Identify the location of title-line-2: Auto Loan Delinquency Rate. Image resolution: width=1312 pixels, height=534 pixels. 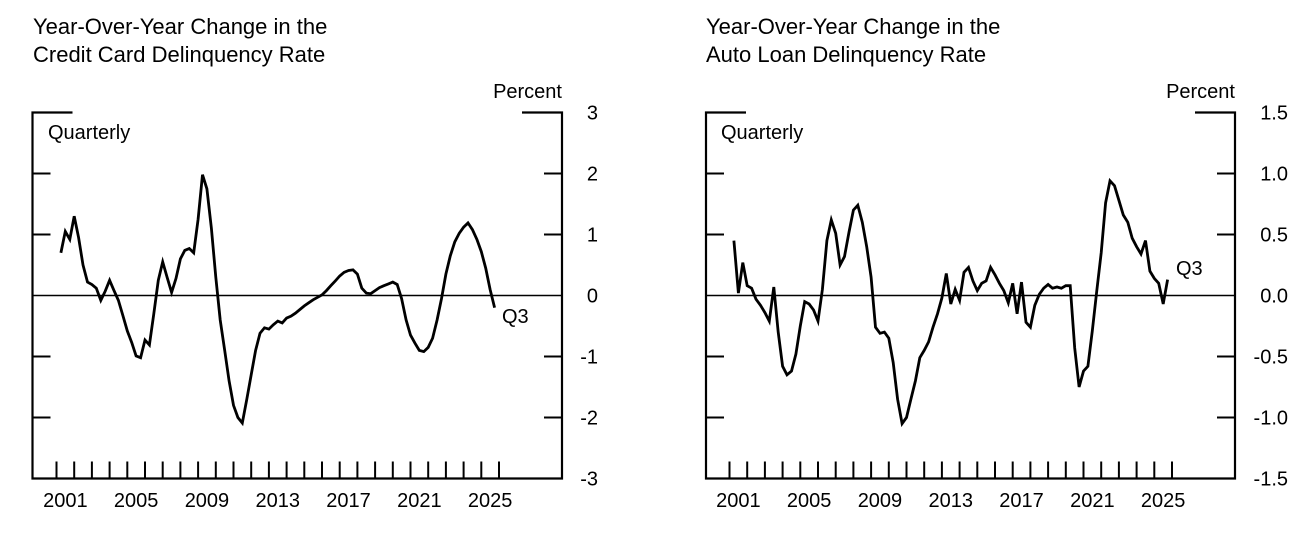
(846, 54).